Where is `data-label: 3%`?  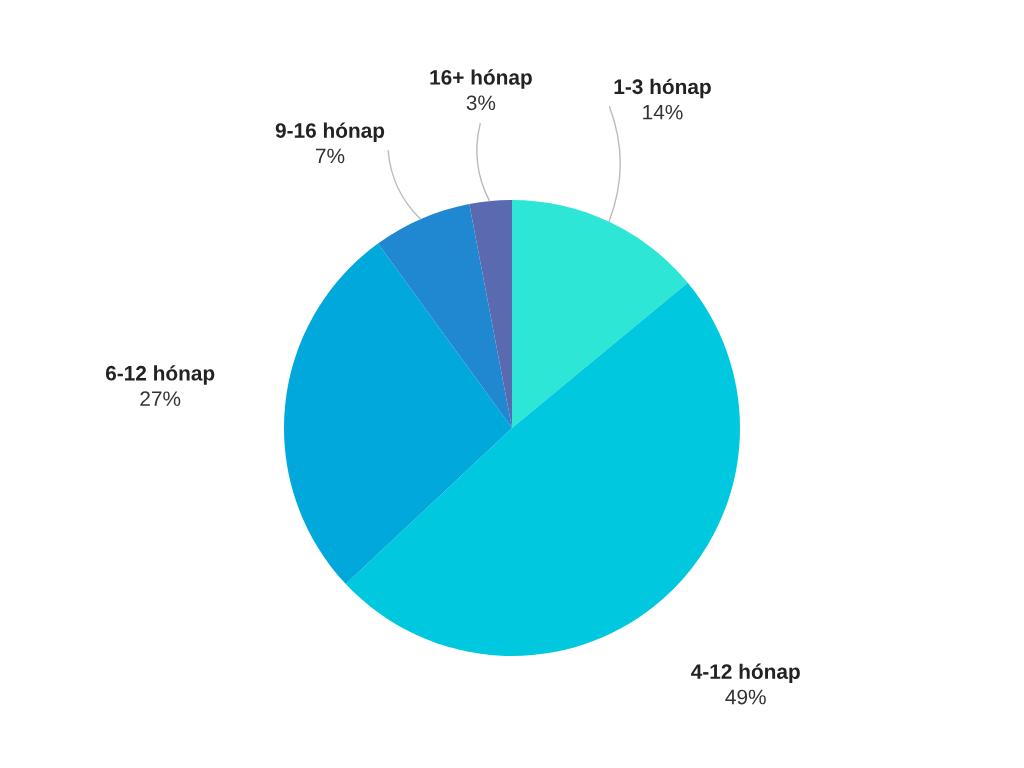
data-label: 3% is located at coordinates (481, 103).